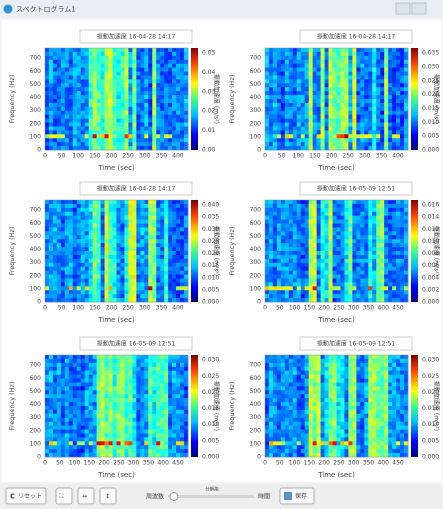 This screenshot has width=443, height=509. What do you see at coordinates (403, 8) in the screenshot?
I see `minimize-button` at bounding box center [403, 8].